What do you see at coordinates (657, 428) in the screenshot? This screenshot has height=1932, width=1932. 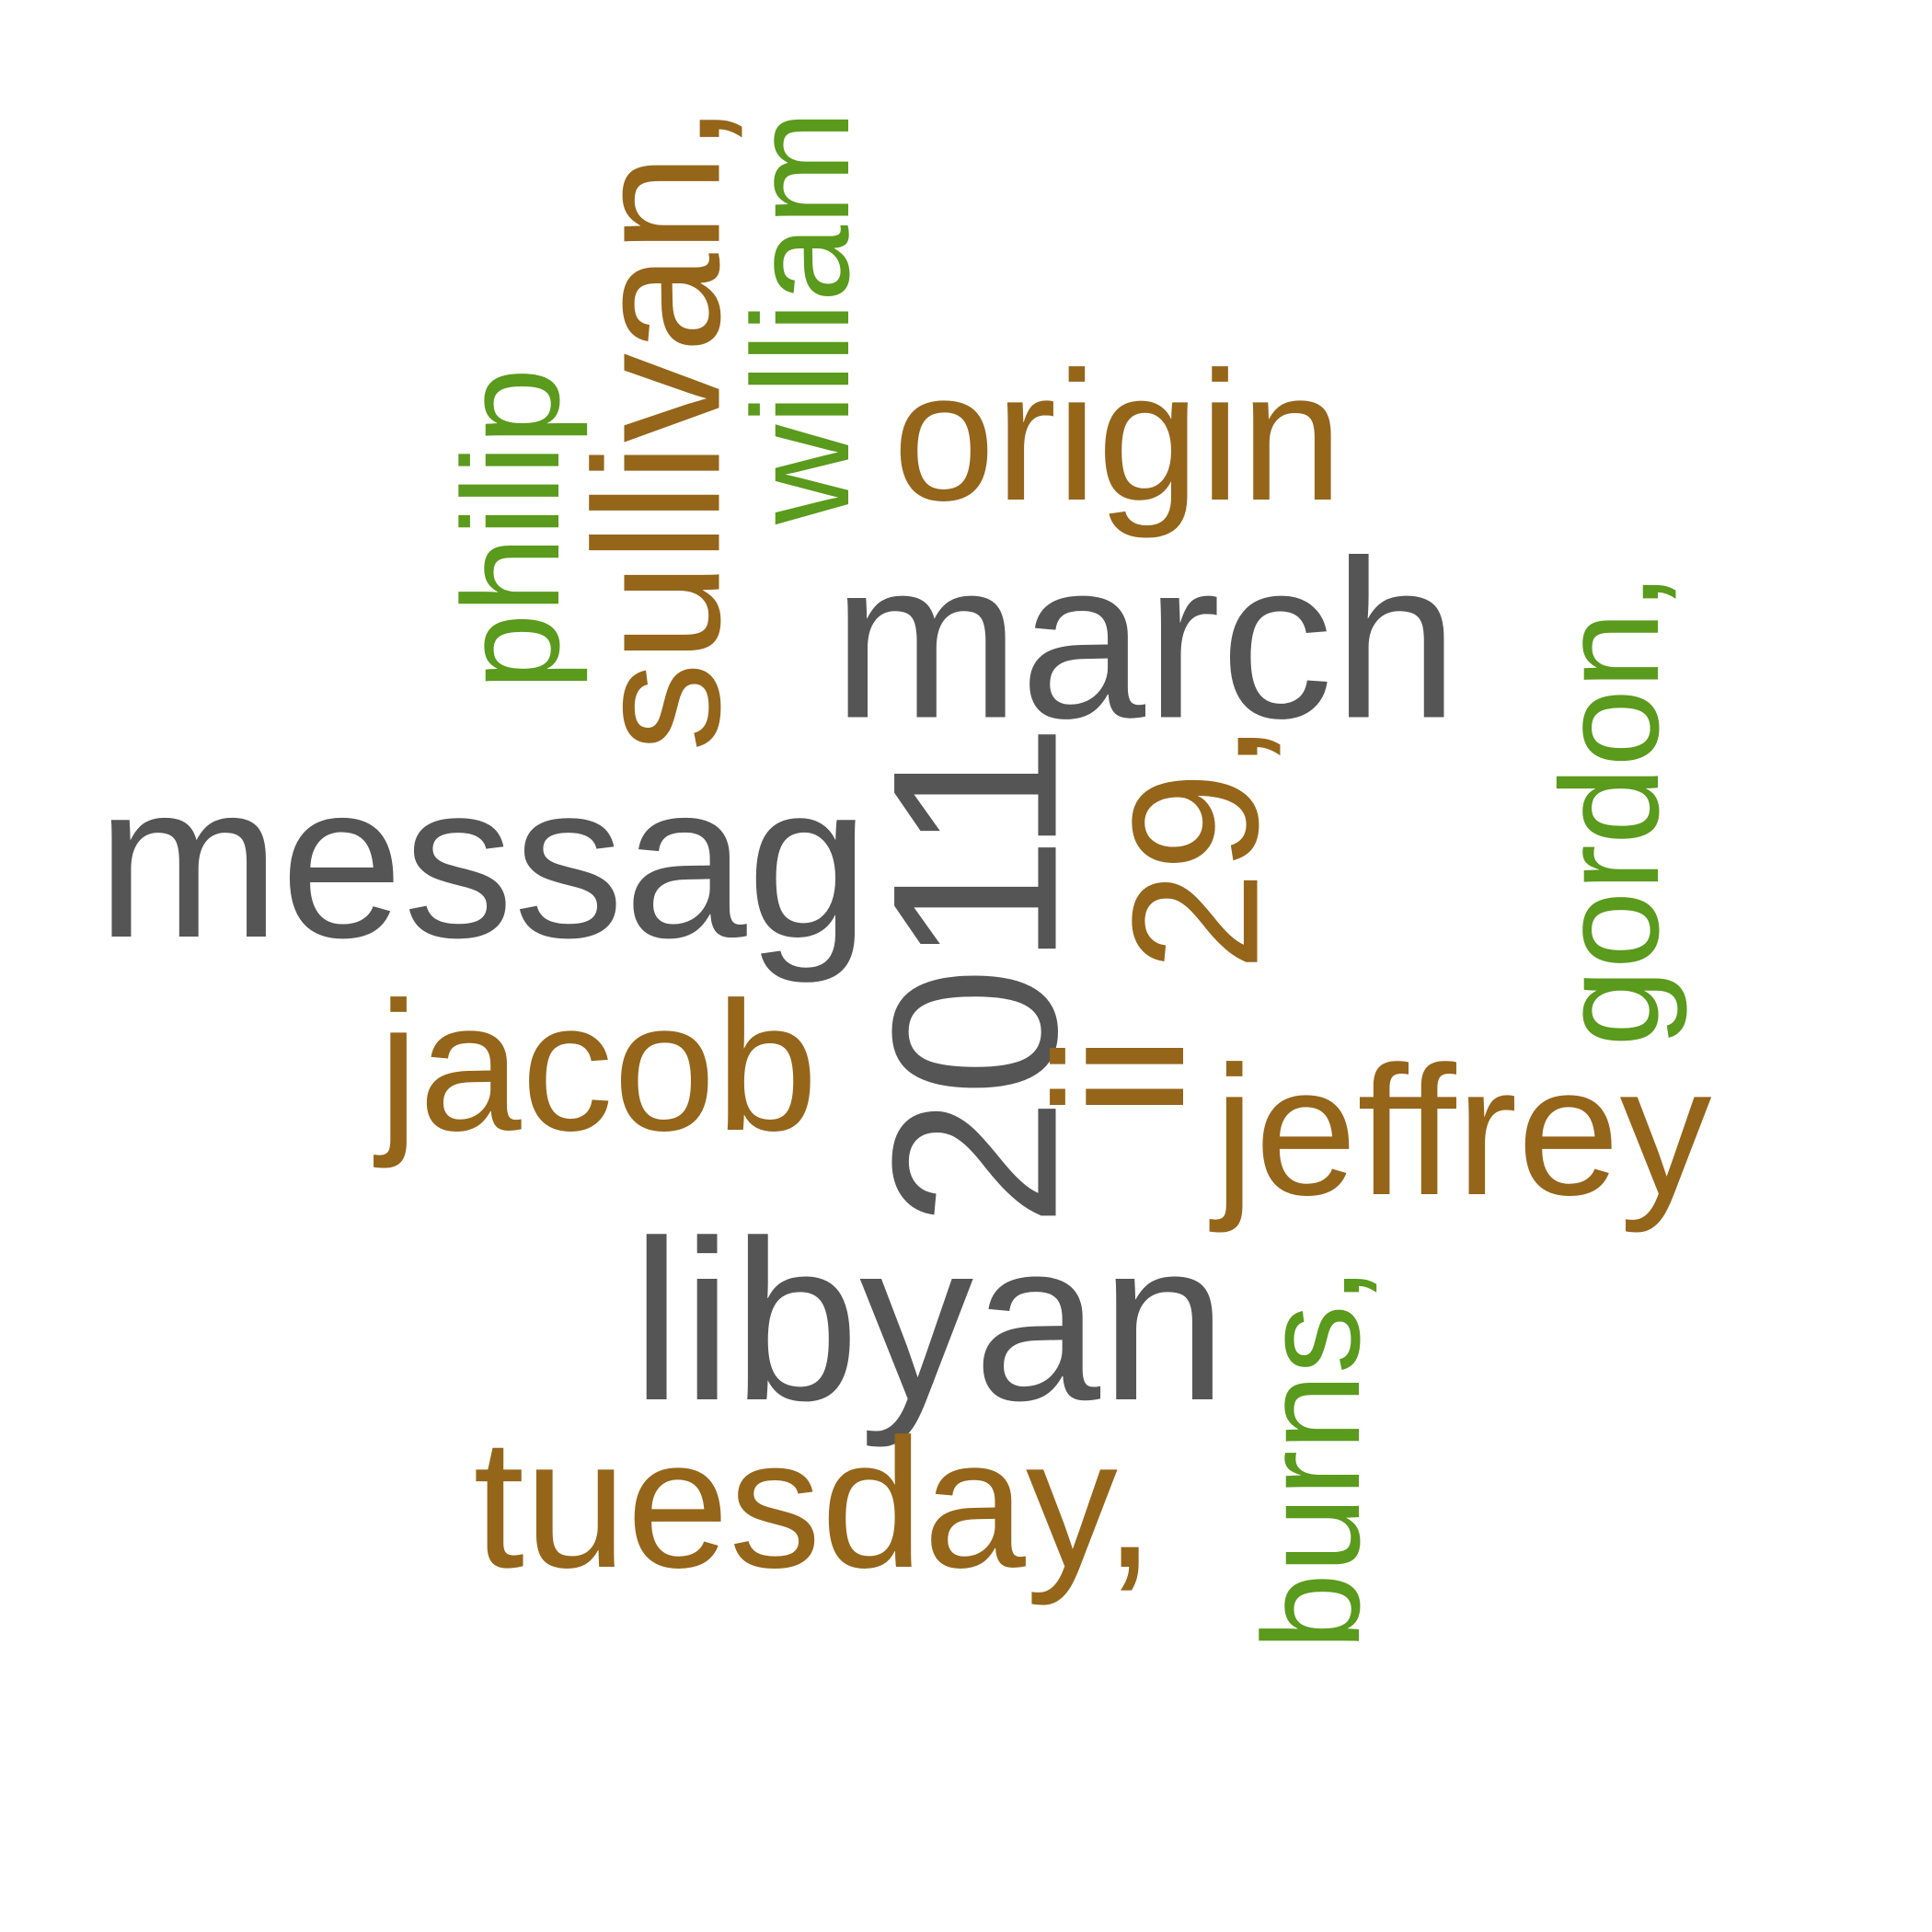 I see `word-sullivan: sullivan,` at bounding box center [657, 428].